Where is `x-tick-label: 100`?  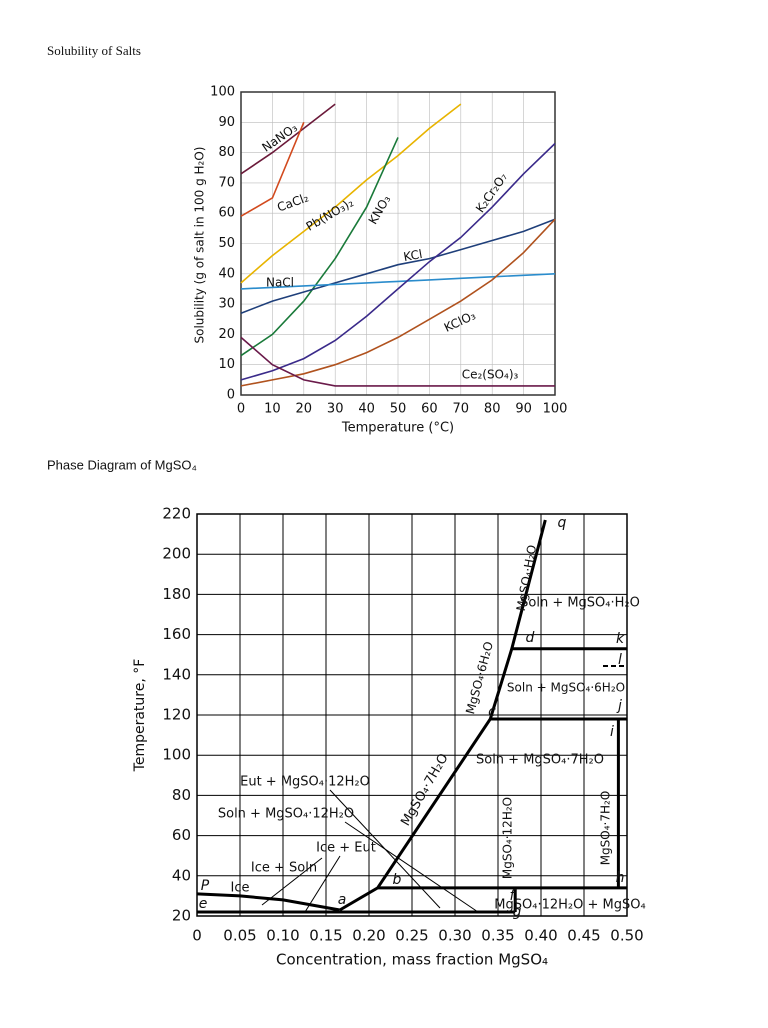
x-tick-label: 100 is located at coordinates (555, 409).